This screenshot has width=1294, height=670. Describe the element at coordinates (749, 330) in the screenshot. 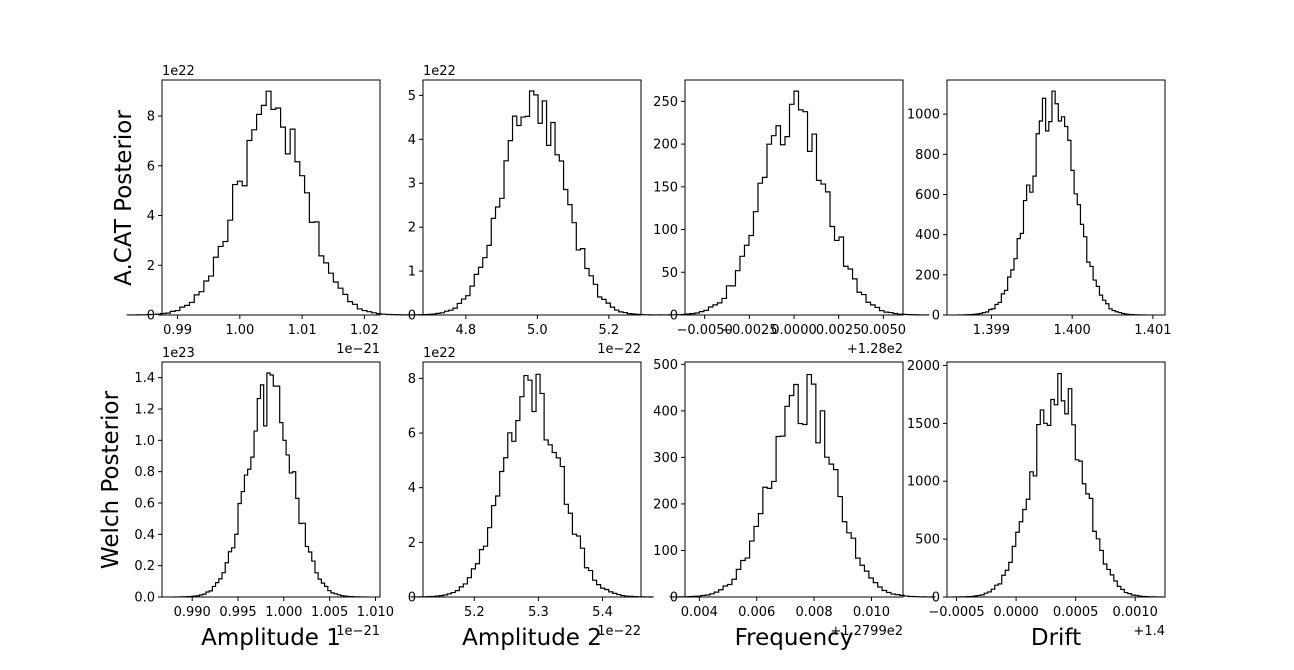

I see `x-tick-label: −0.0025` at that location.